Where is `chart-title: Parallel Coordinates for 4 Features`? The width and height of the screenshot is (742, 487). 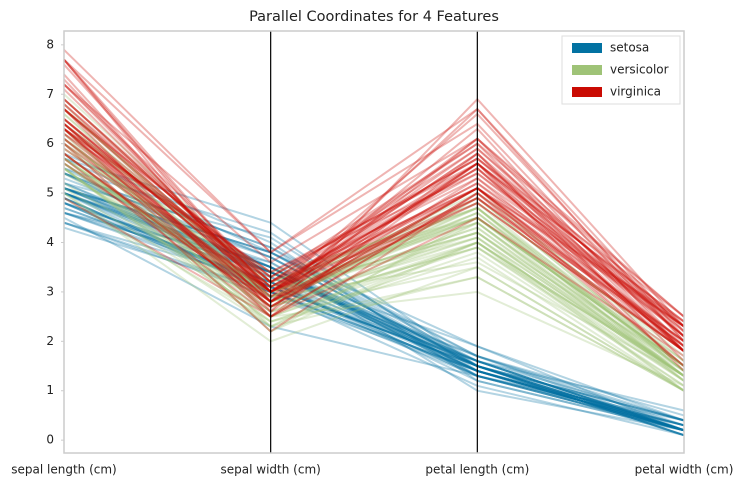 chart-title: Parallel Coordinates for 4 Features is located at coordinates (374, 17).